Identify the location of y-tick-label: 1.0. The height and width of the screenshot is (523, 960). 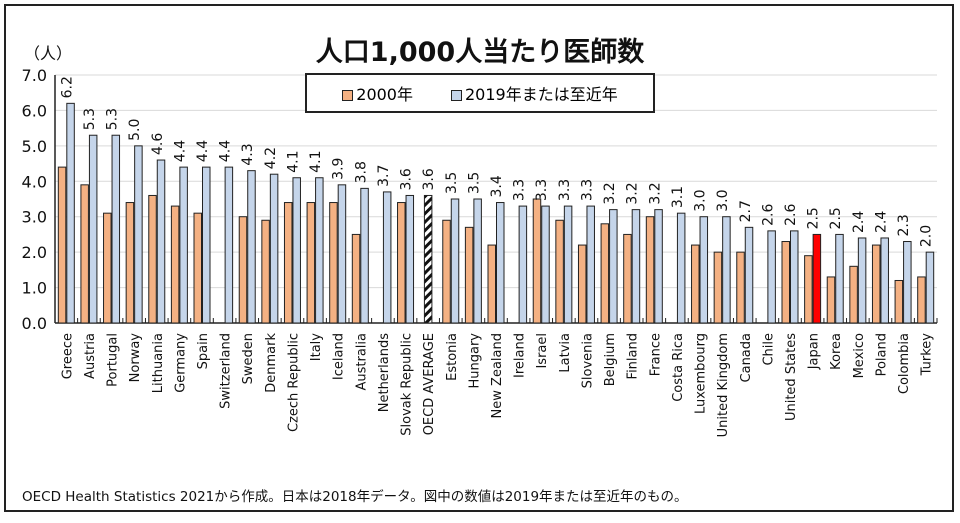
(34, 288).